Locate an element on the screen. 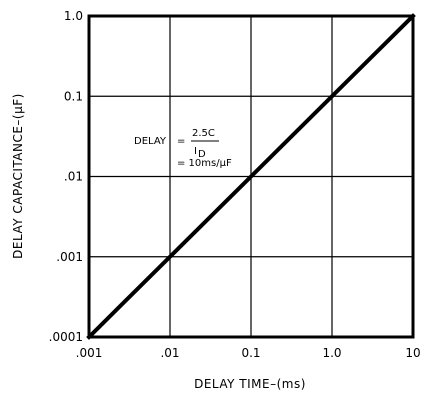  delay-formula-annotation: DELAY = 2.5C I D = 10ms/μF is located at coordinates (183, 148).